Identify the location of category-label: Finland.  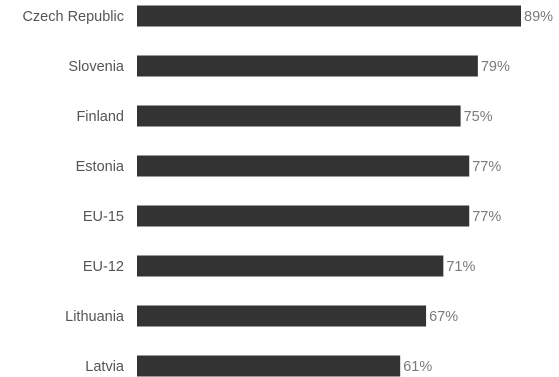
(100, 117).